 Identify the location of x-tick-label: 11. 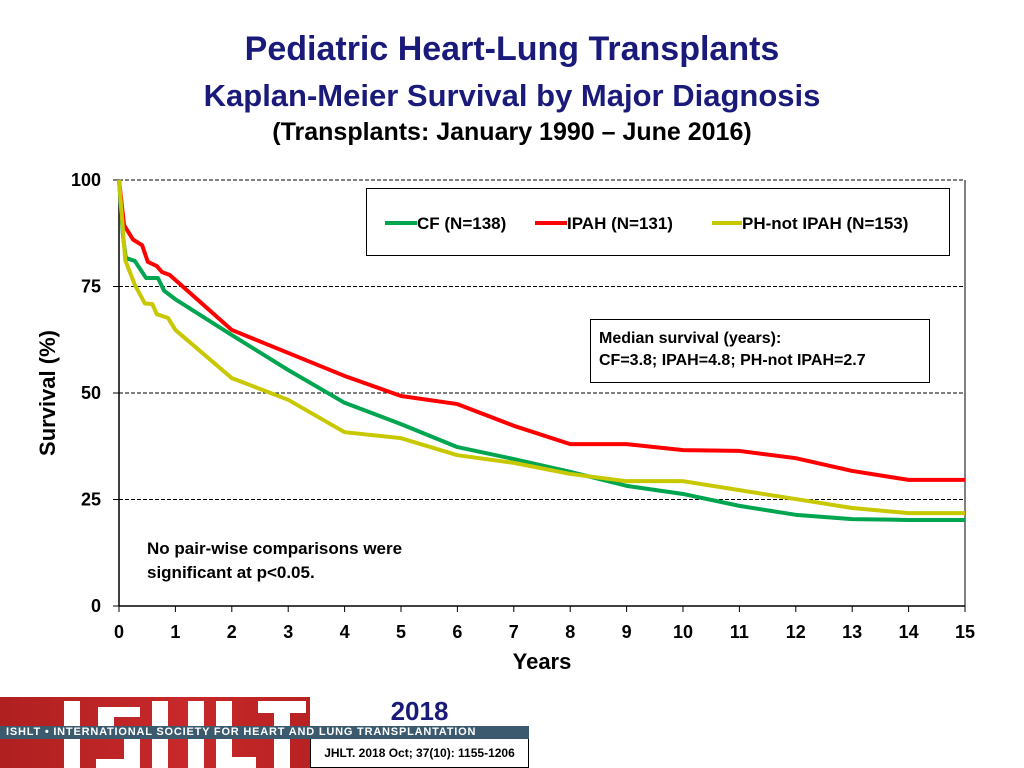
(739, 632).